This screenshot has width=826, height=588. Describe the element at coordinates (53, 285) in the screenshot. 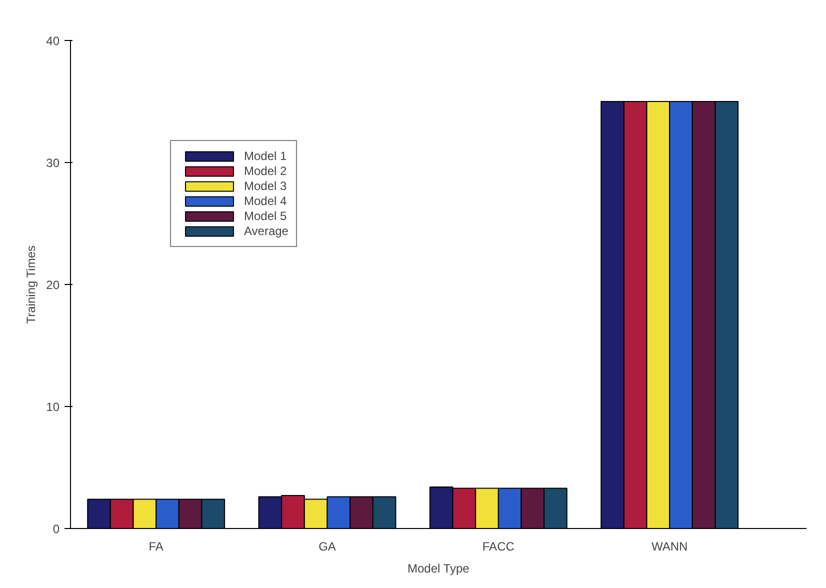

I see `y-tick-label: 20` at that location.